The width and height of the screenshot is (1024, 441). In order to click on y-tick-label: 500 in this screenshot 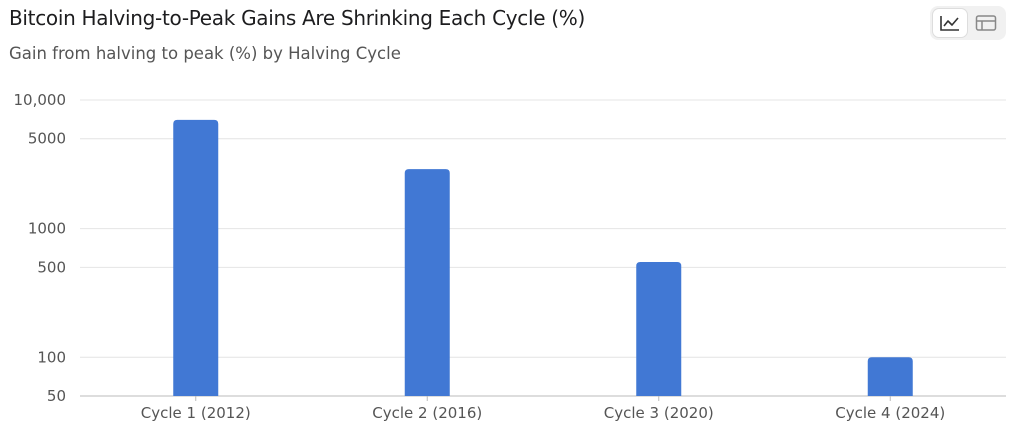, I will do `click(51, 267)`.